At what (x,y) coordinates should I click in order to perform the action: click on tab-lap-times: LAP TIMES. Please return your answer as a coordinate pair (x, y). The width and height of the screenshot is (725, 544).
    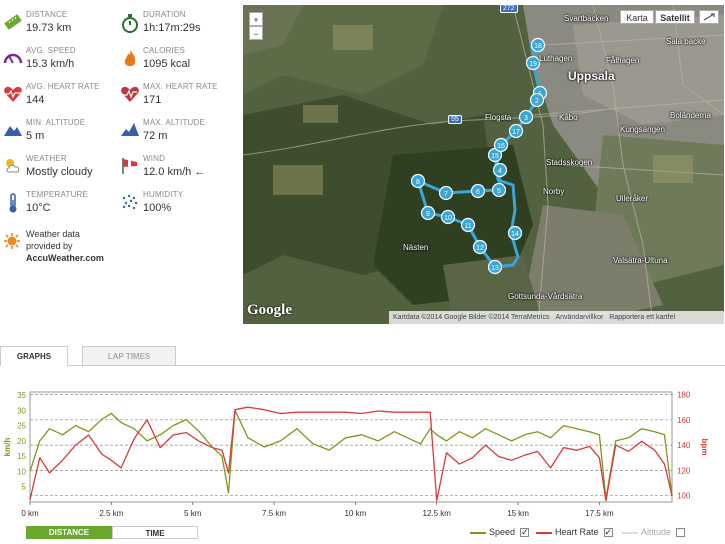
    Looking at the image, I should click on (129, 356).